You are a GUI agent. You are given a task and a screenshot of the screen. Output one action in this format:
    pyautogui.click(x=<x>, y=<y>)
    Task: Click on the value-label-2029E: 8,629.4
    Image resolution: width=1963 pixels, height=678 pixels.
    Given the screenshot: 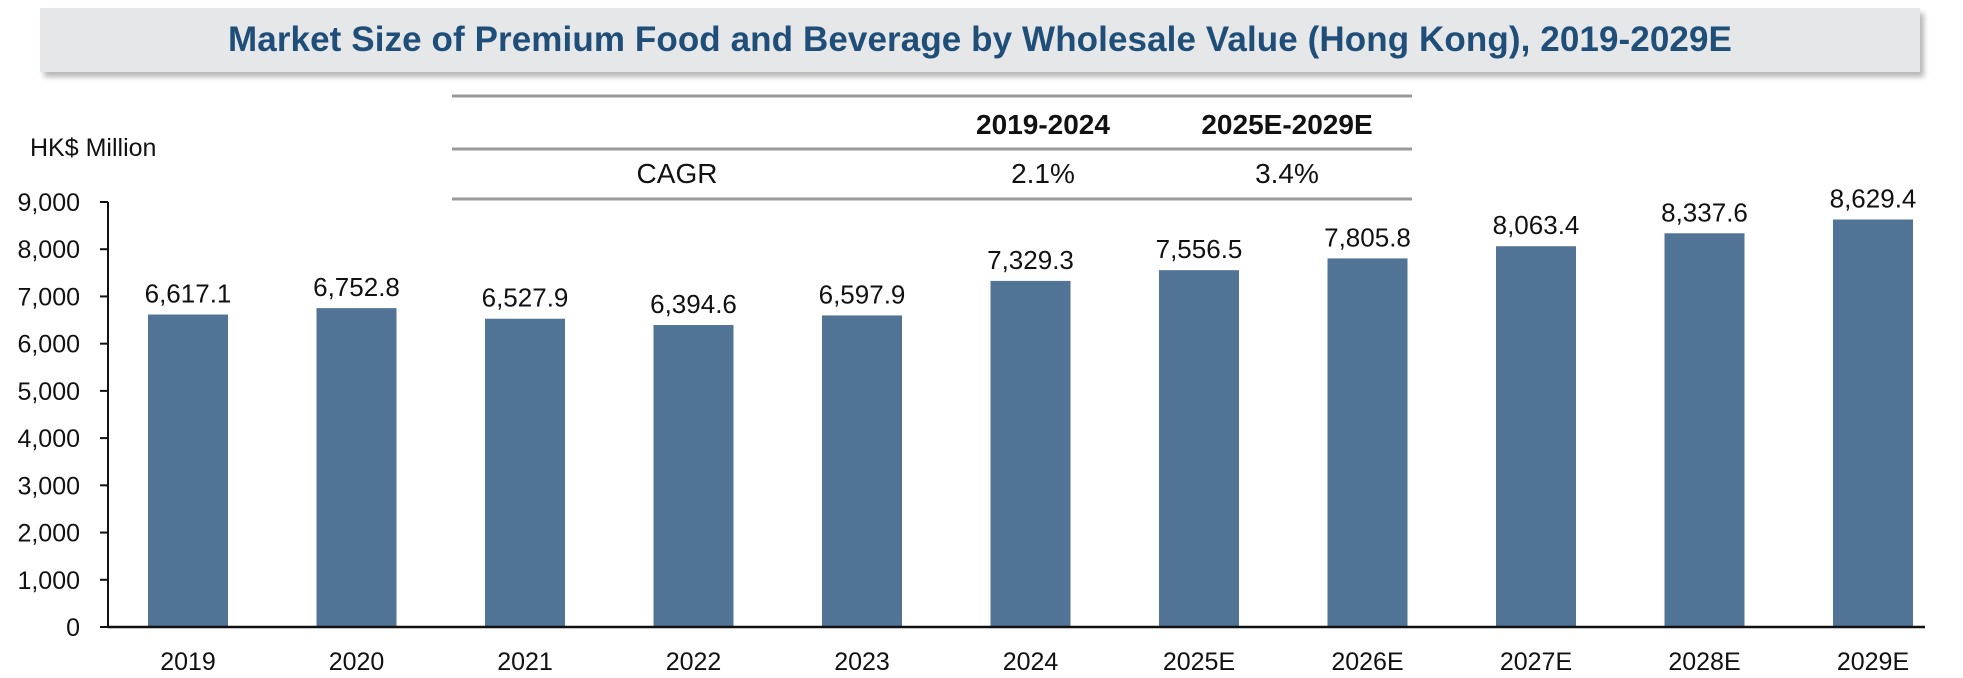 What is the action you would take?
    pyautogui.click(x=1873, y=199)
    